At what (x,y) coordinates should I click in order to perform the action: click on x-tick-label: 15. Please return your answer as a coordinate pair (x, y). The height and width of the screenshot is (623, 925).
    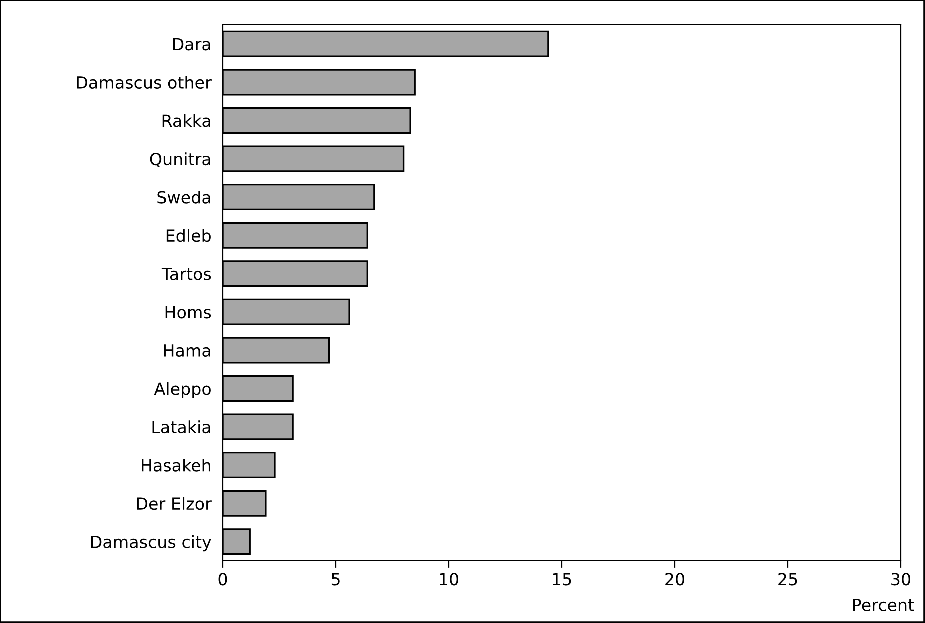
    Looking at the image, I should click on (562, 579).